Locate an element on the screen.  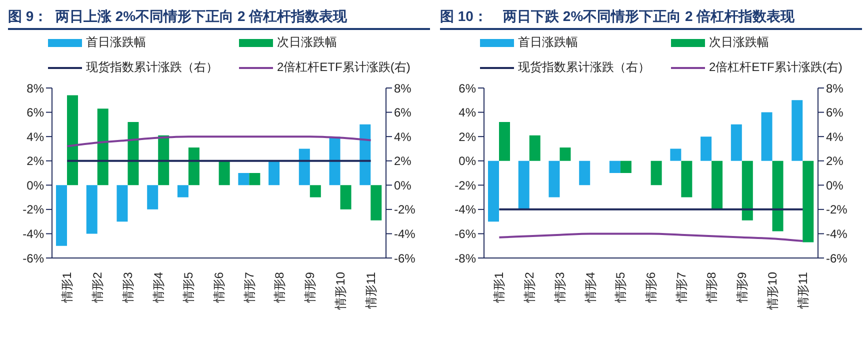
y-tick-label: 8% is located at coordinates (35, 88).